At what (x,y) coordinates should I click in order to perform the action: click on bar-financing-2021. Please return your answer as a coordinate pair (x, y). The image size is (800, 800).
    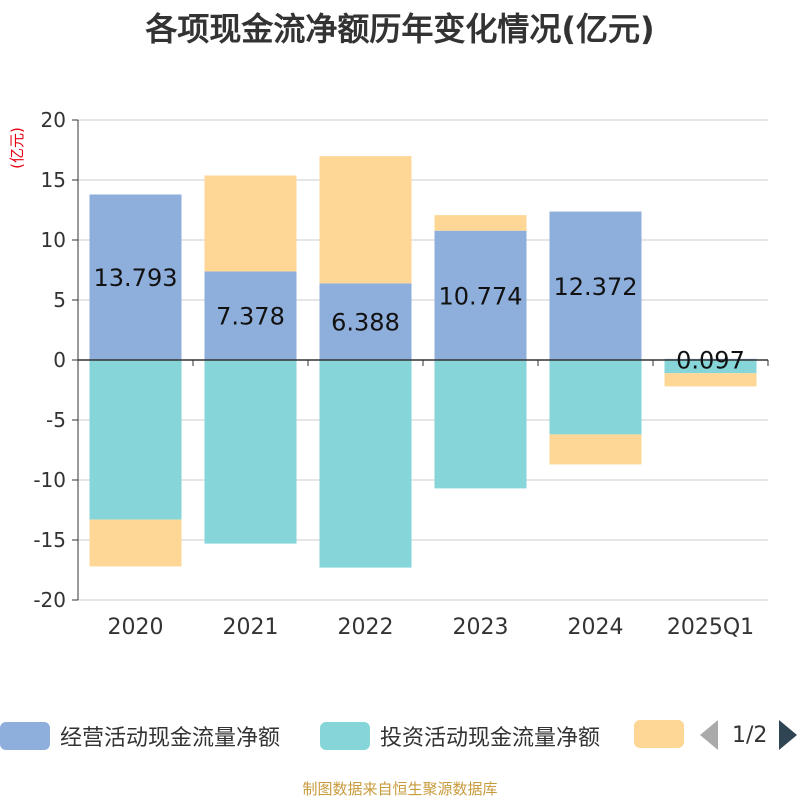
    Looking at the image, I should click on (250, 223).